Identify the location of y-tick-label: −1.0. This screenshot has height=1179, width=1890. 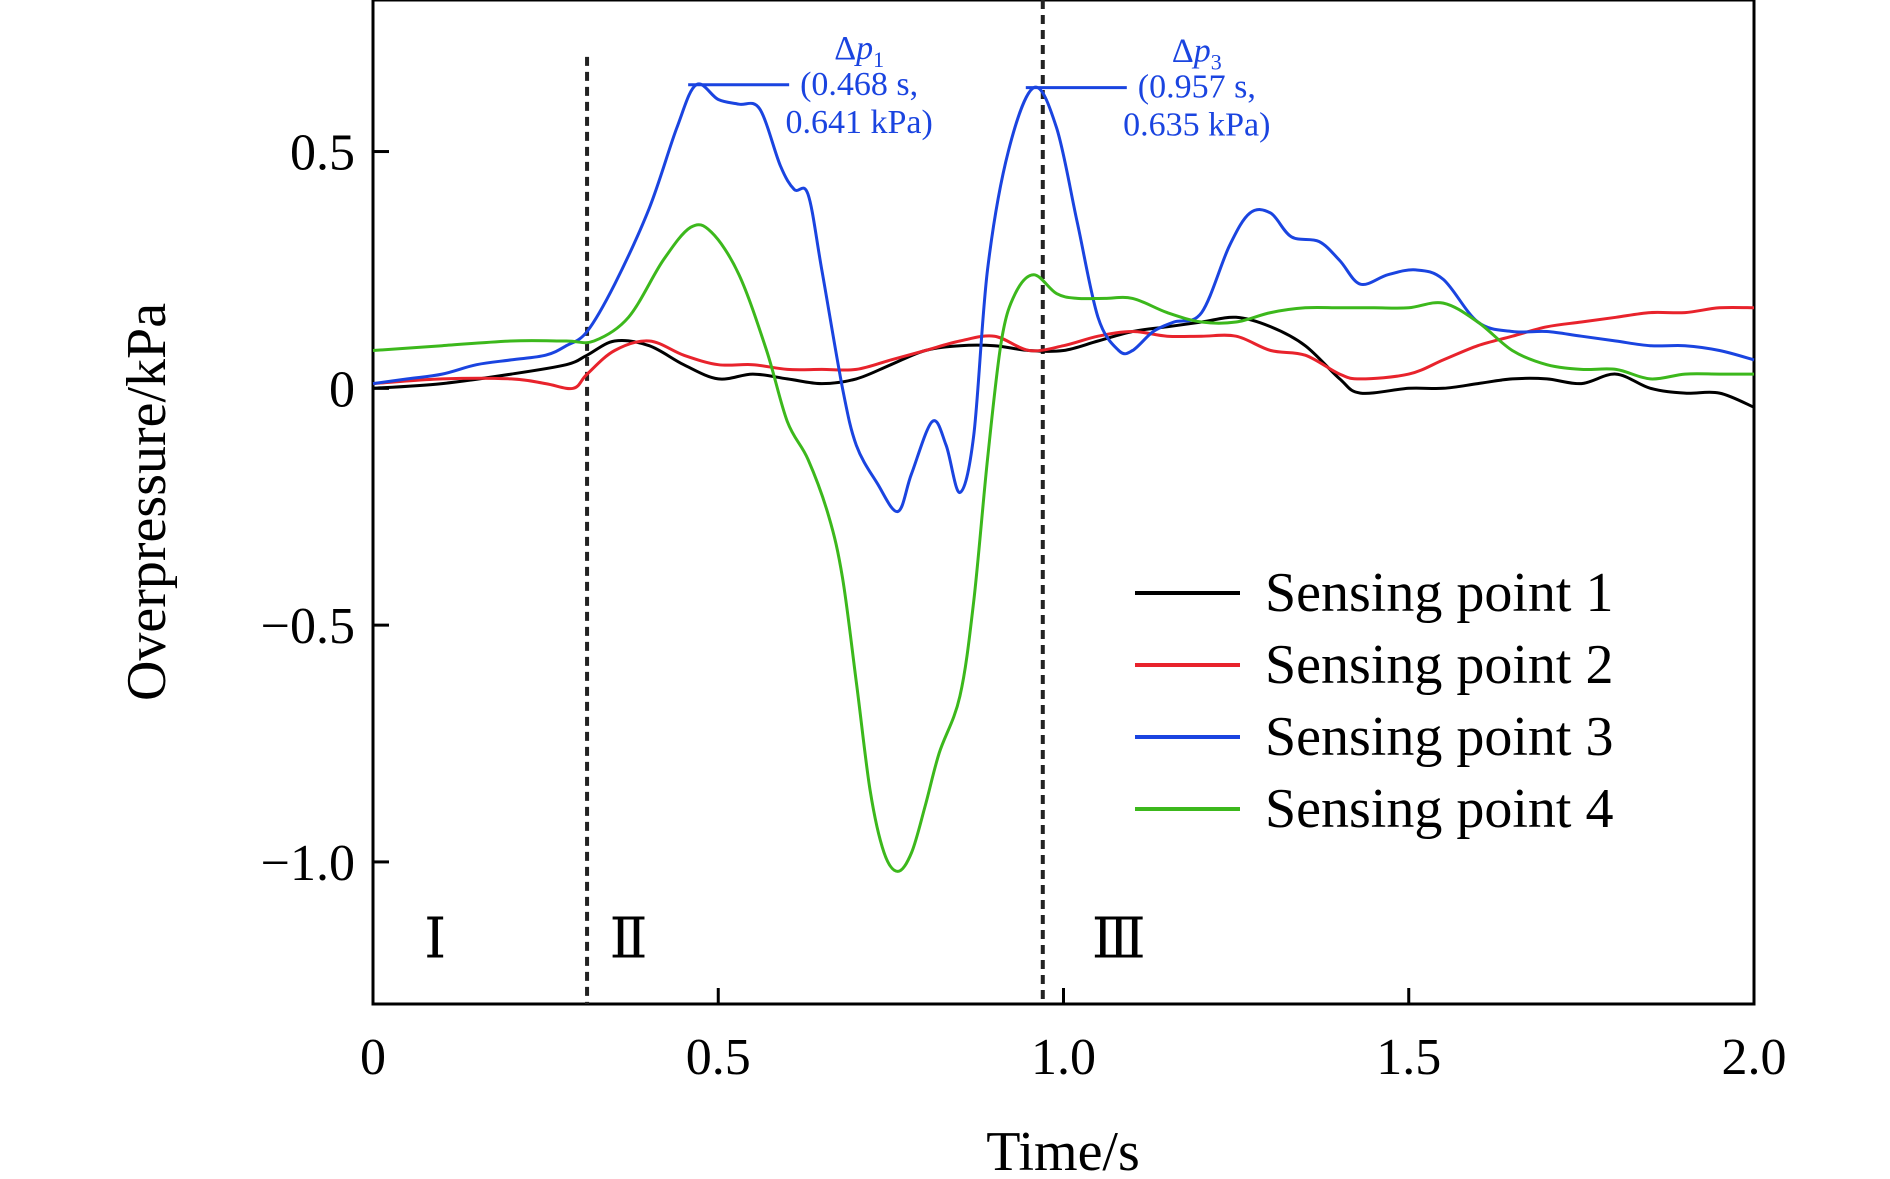
(308, 863).